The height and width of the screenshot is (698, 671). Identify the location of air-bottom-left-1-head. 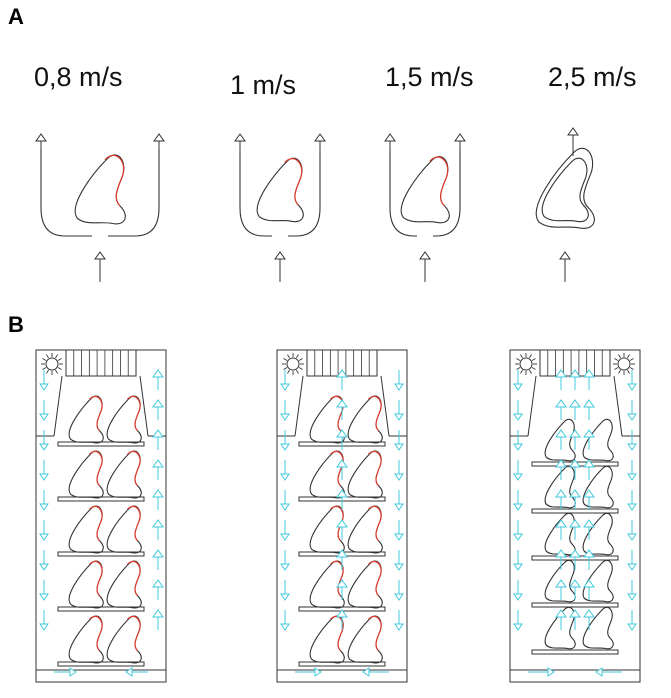
(318, 672).